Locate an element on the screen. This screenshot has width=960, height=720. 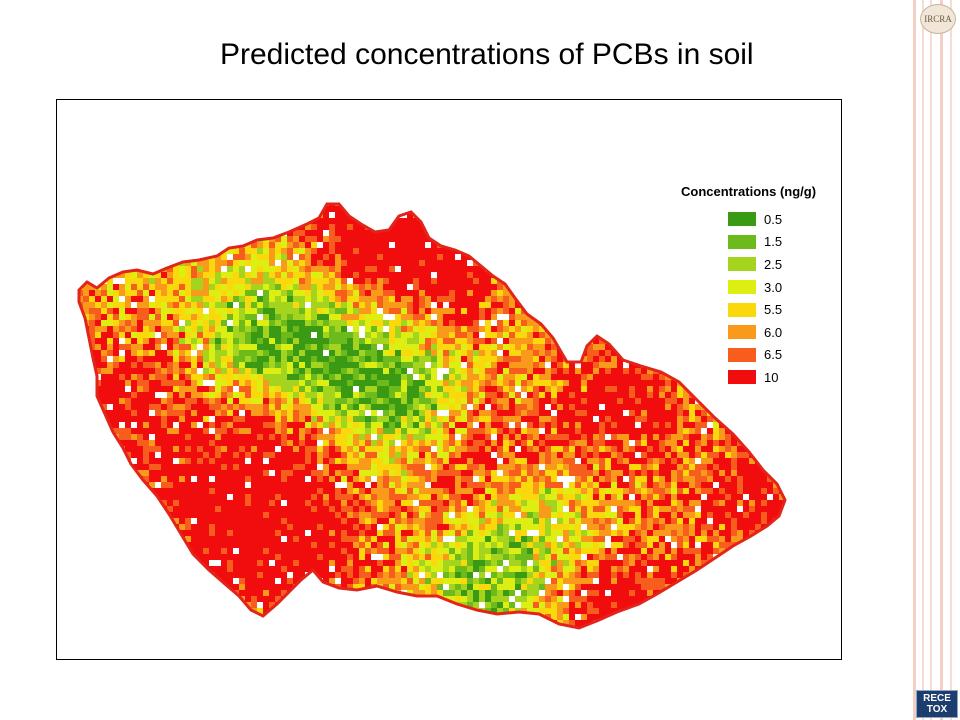
legend-item: 6.5 is located at coordinates (784, 355).